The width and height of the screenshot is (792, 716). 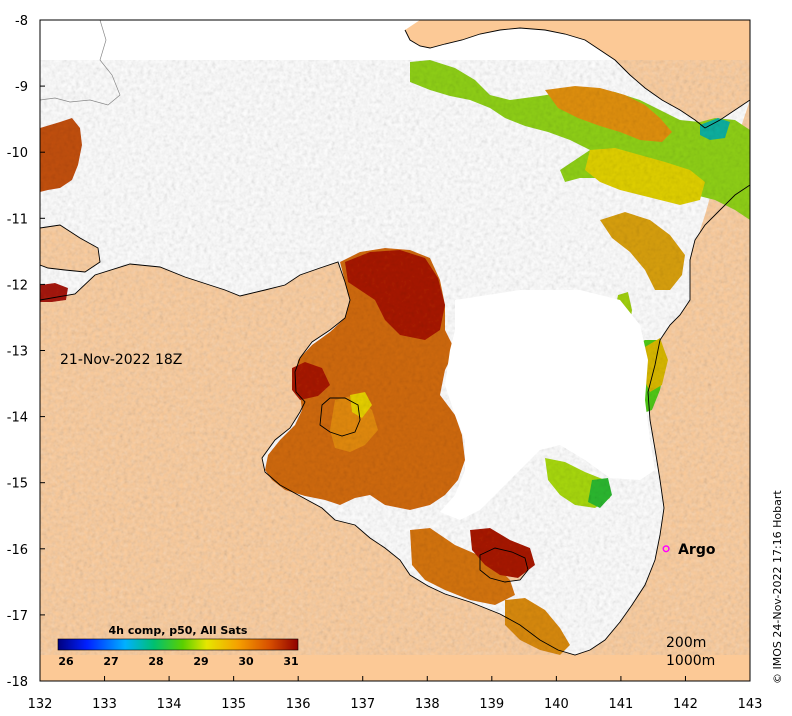 I want to click on latitude-axis: -8 -9 -10 -11 -12 -13 -14 -15 -16 -17 -18, so click(x=26, y=352).